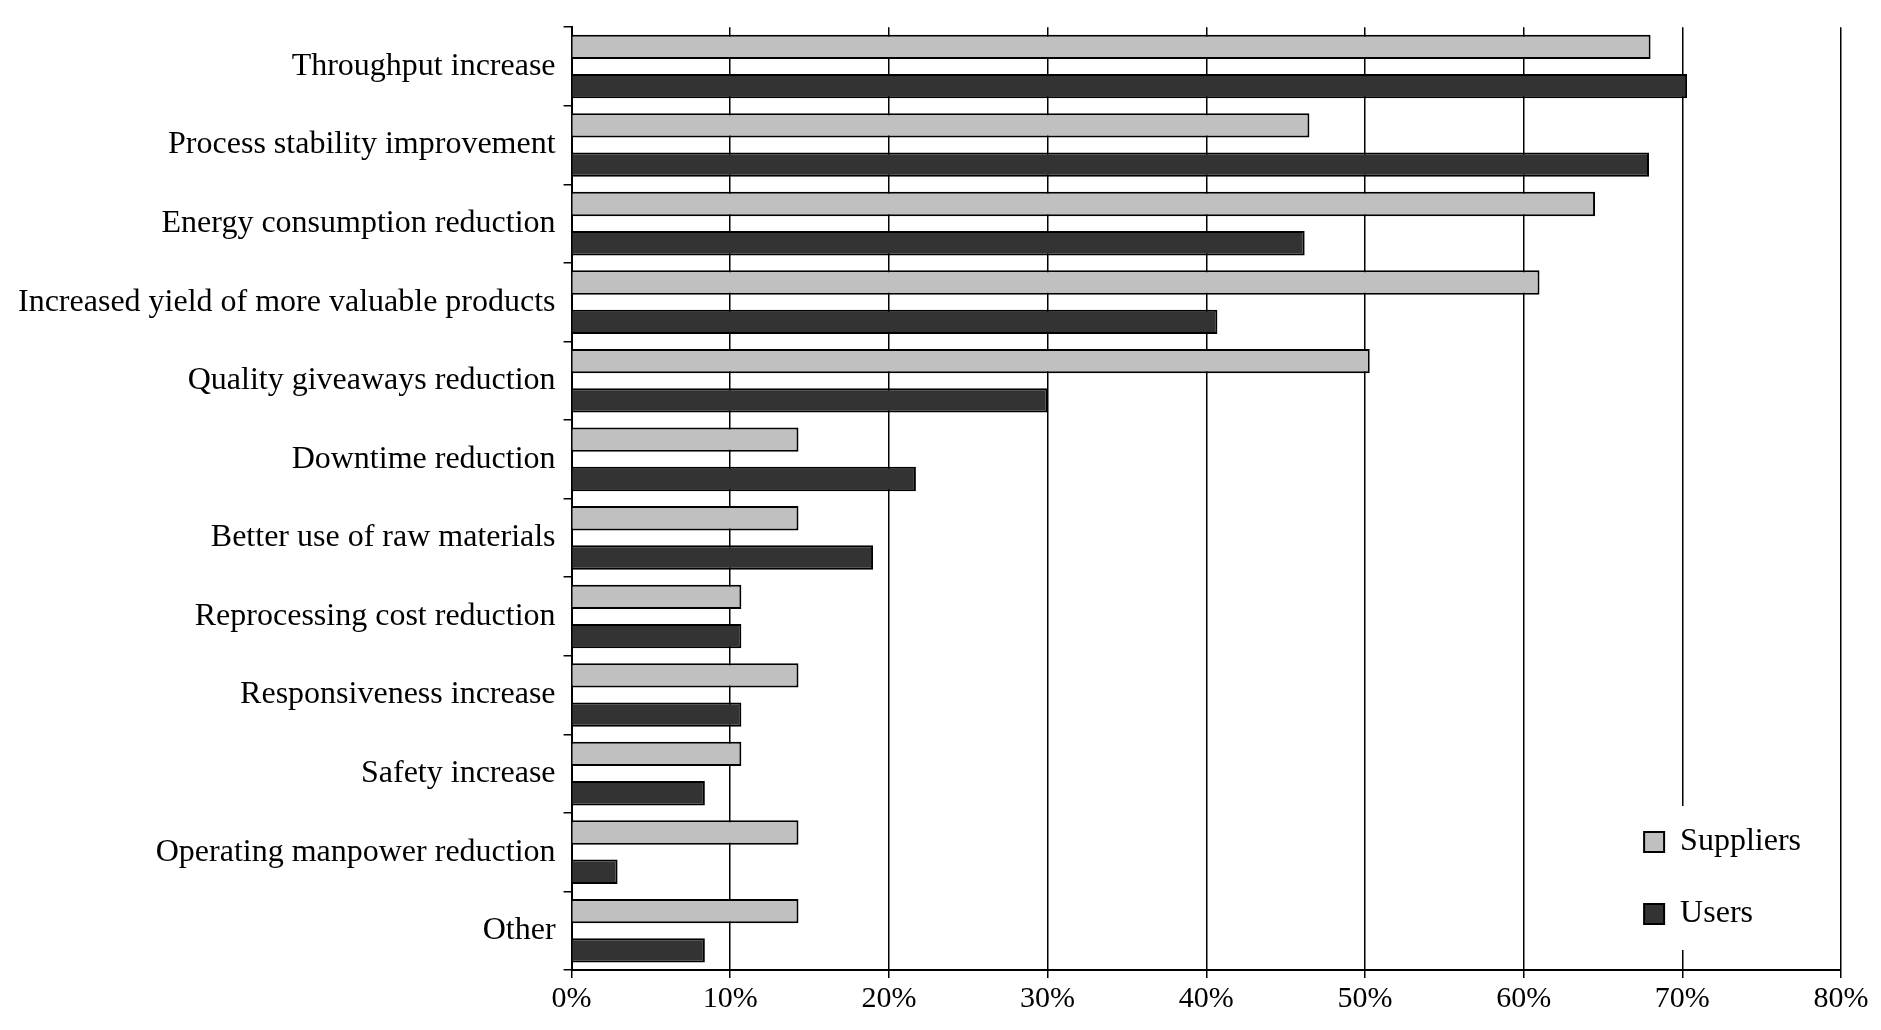  I want to click on y-tick-label: Throughput increase, so click(423, 63).